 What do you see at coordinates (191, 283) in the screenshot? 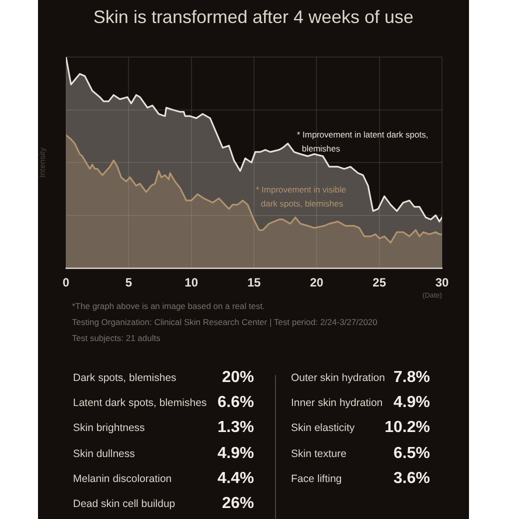
I see `x-tick-label: 10` at bounding box center [191, 283].